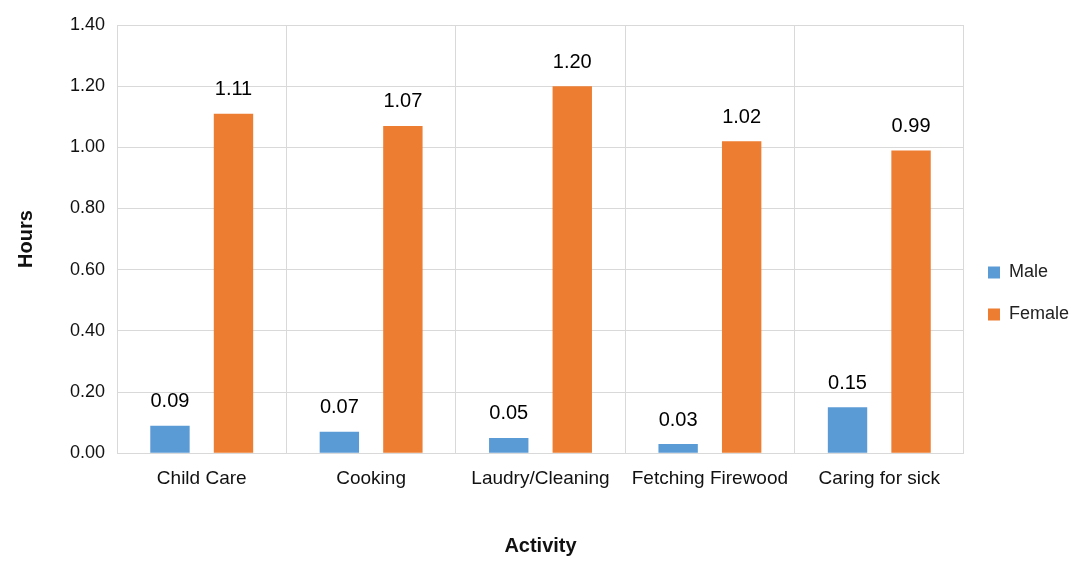  I want to click on y-tick-label: 1.40, so click(87, 23).